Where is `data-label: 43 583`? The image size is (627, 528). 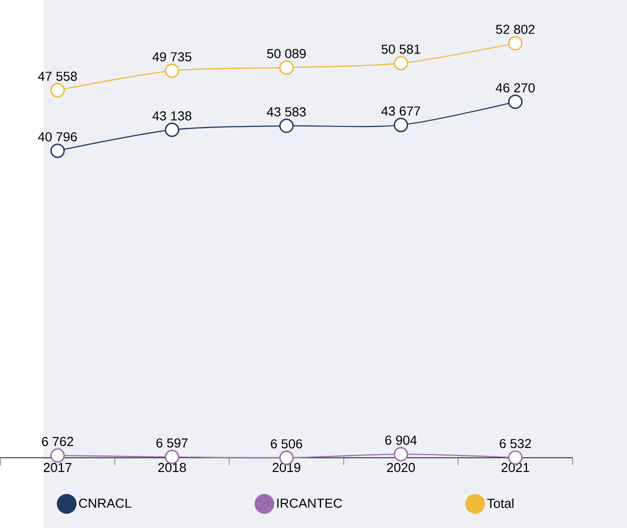 data-label: 43 583 is located at coordinates (286, 111).